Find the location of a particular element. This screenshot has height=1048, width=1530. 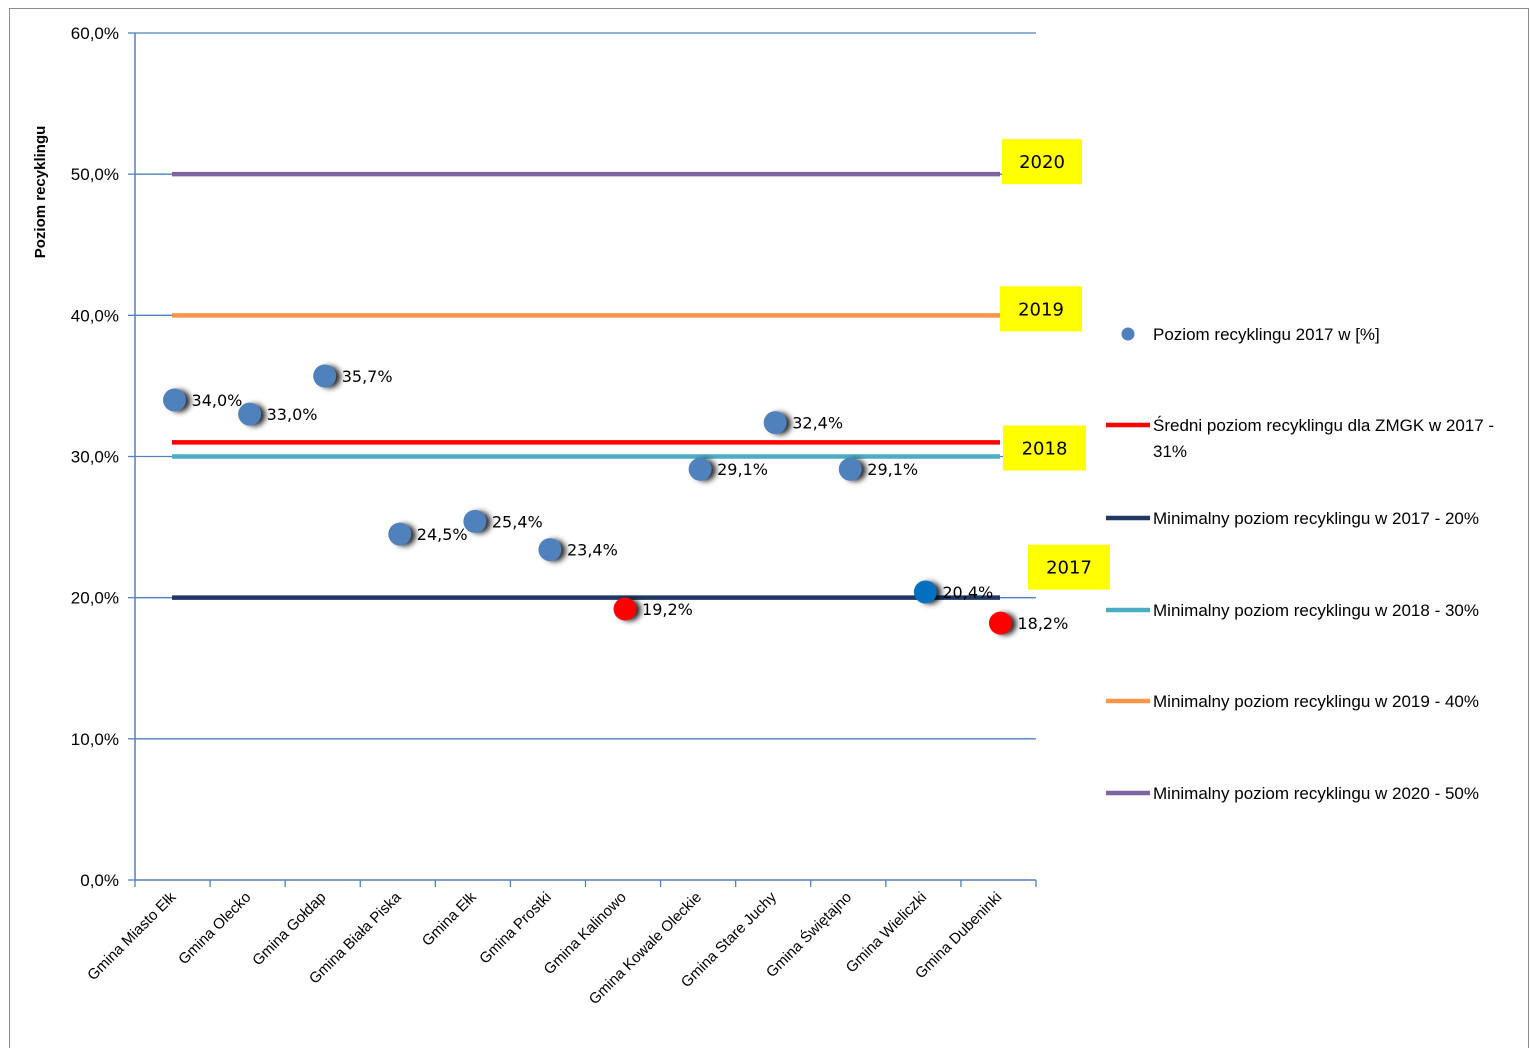

data-label: 33,0% is located at coordinates (292, 414).